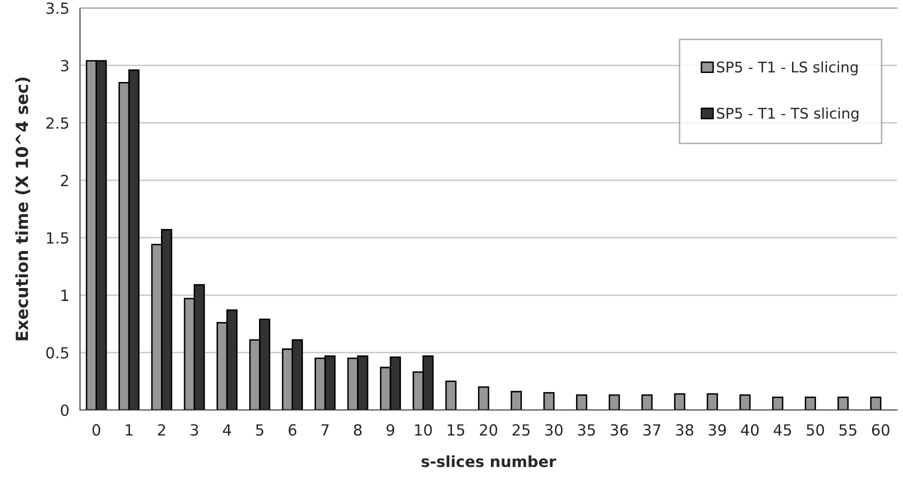 This screenshot has height=493, width=903. What do you see at coordinates (489, 461) in the screenshot?
I see `x-axis-title: s-slices number` at bounding box center [489, 461].